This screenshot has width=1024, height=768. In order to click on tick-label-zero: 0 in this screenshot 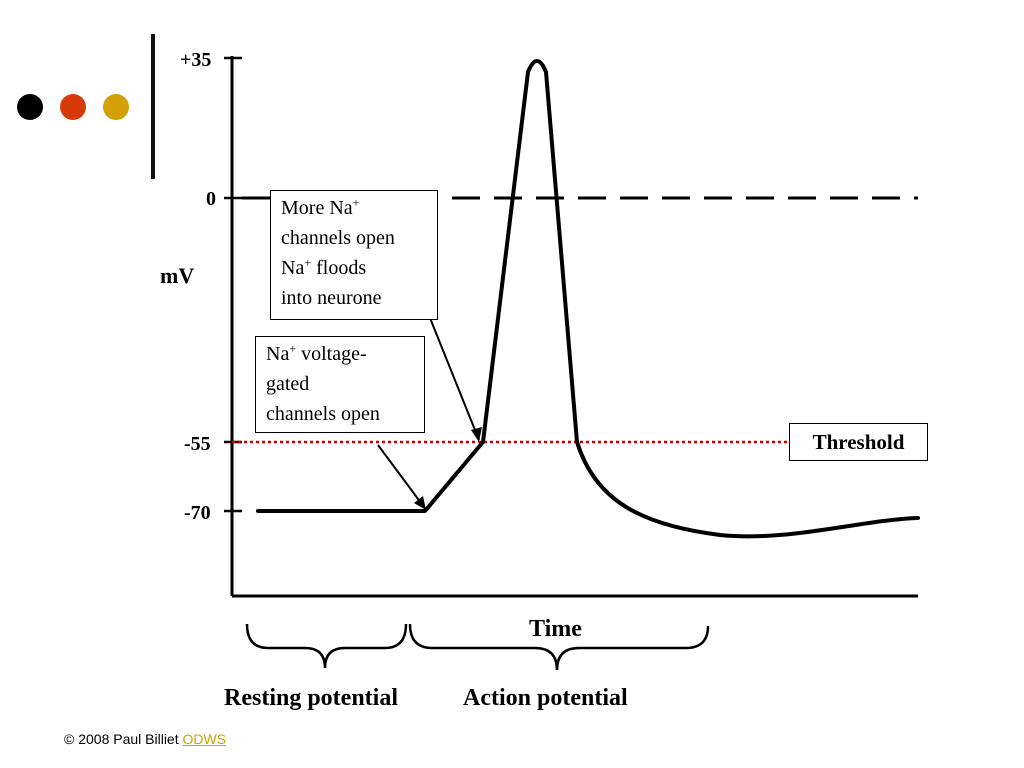, I will do `click(211, 199)`.